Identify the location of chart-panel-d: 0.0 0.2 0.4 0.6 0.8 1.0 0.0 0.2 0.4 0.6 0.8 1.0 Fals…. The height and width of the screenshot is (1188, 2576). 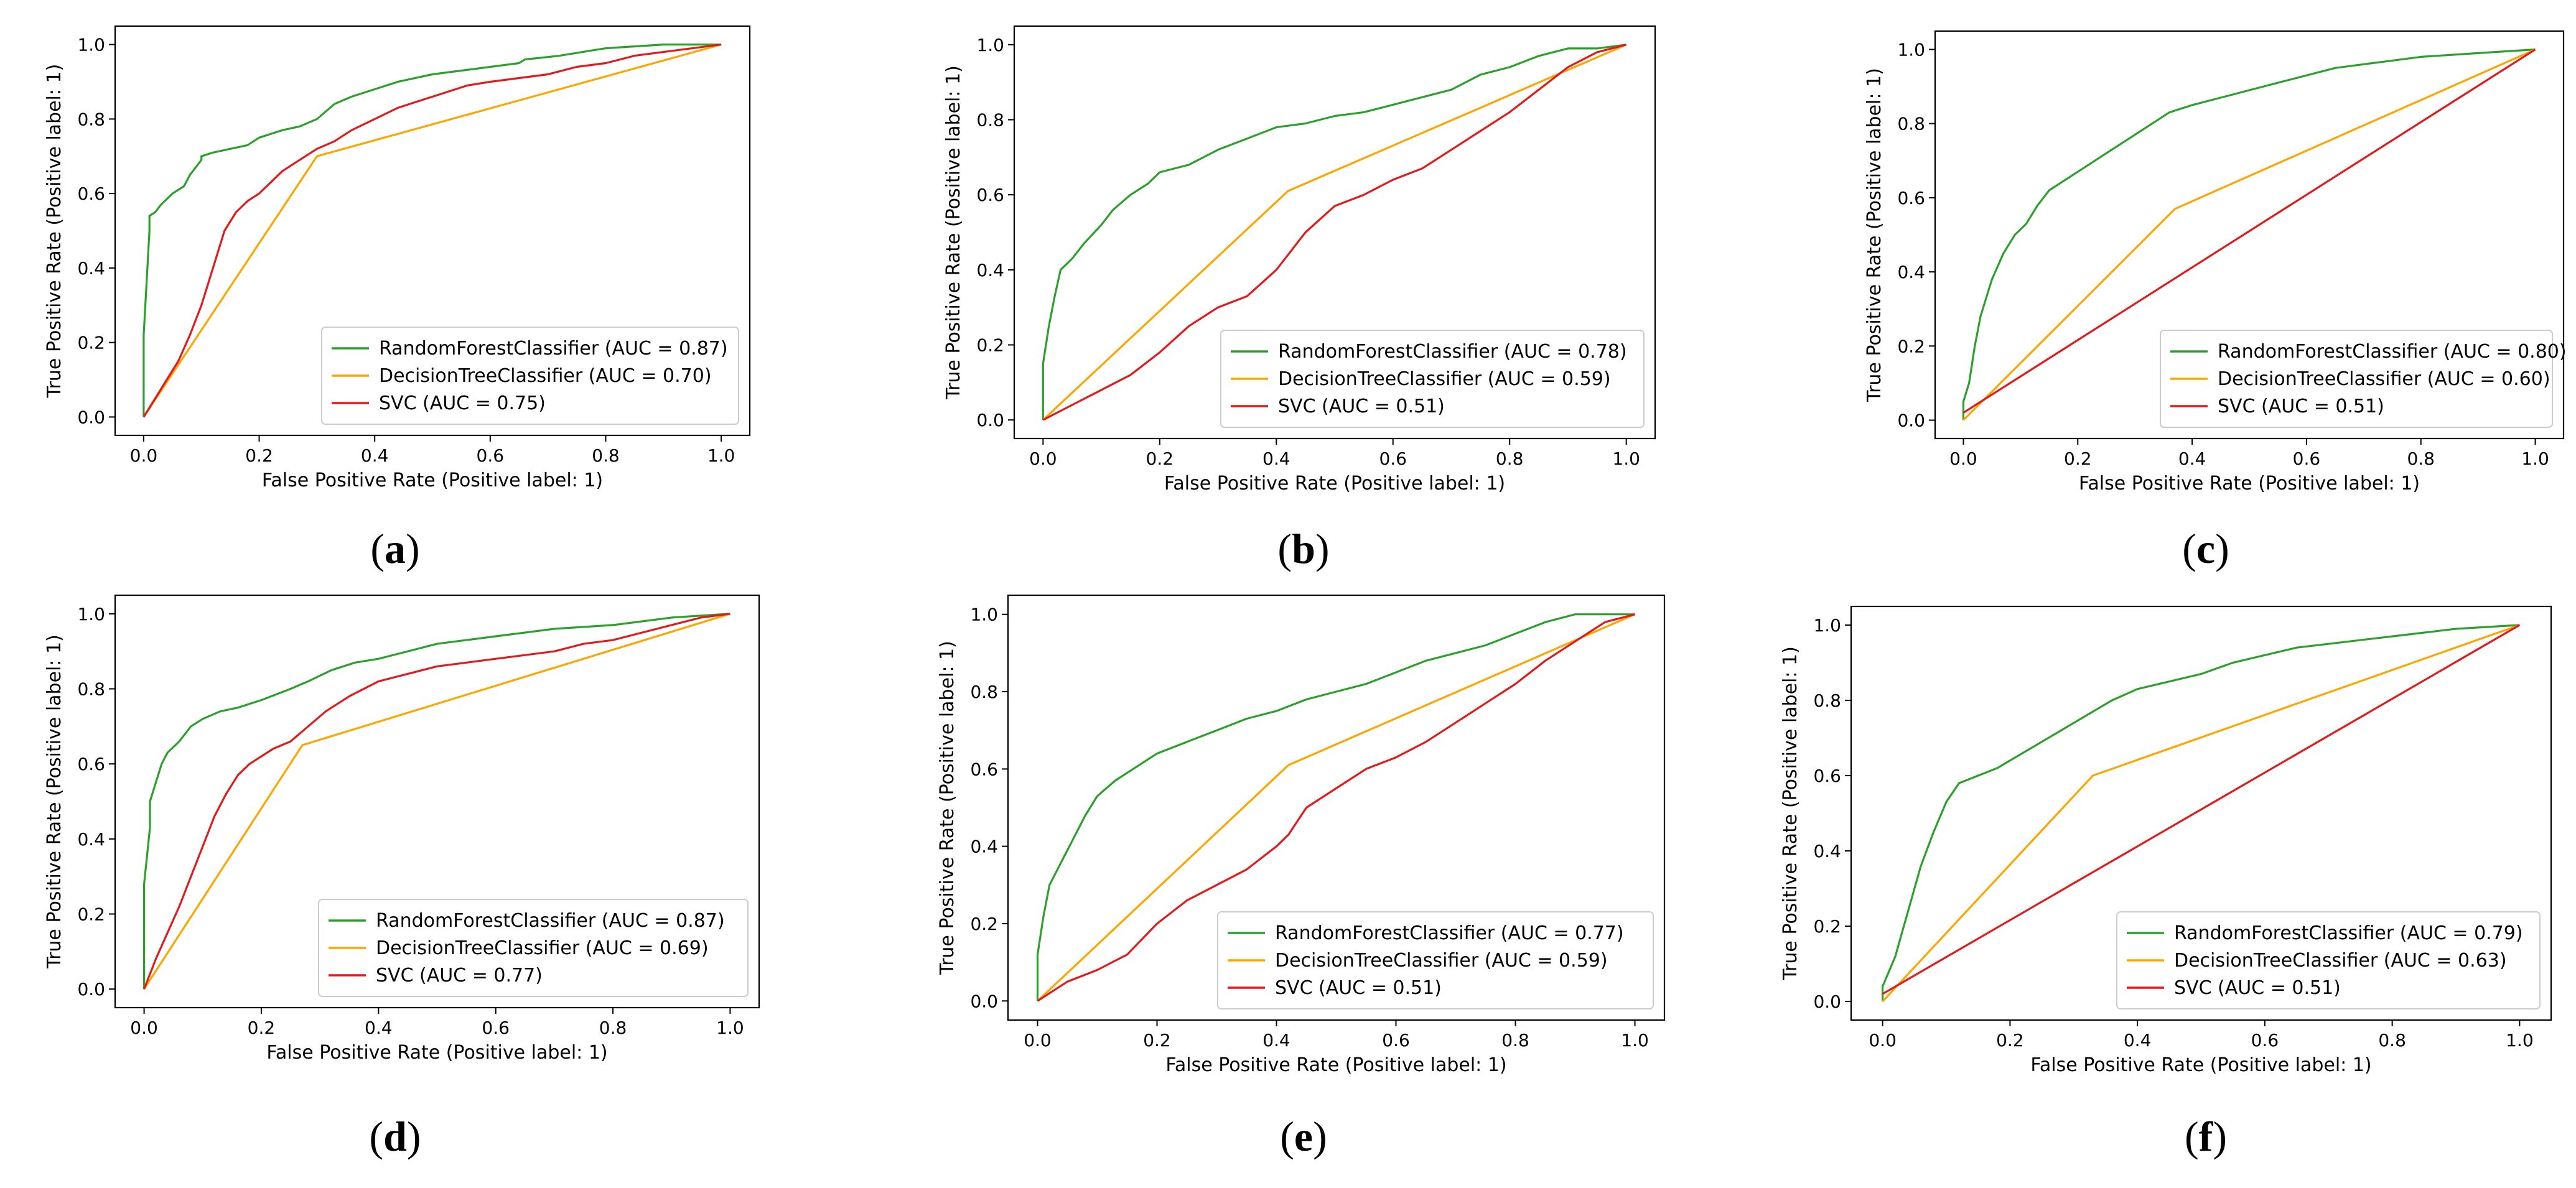
(402, 877).